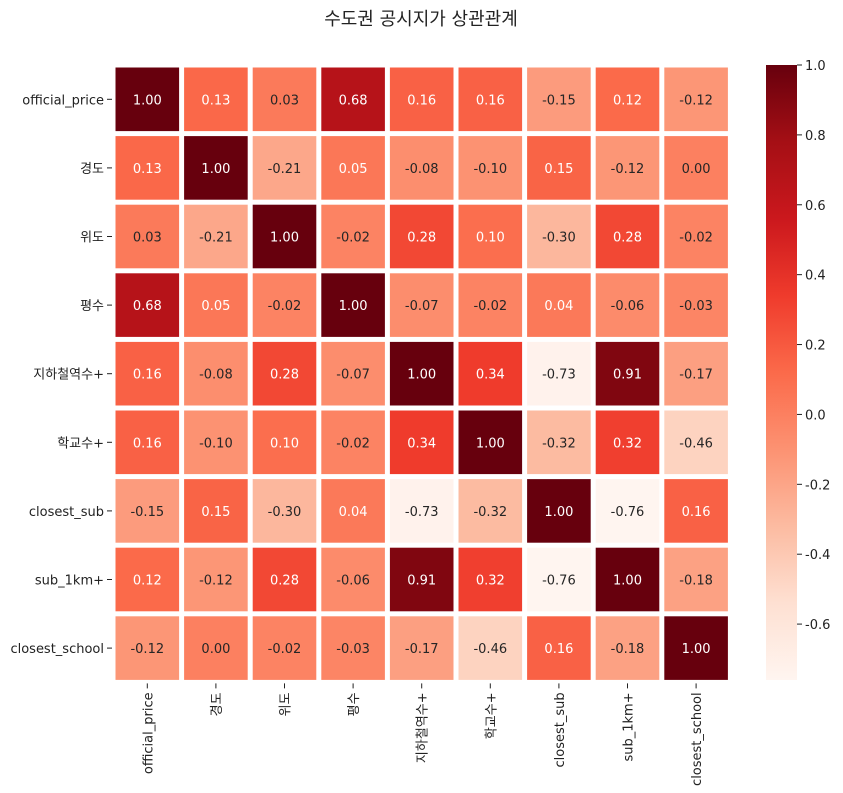 The image size is (843, 793). I want to click on cell-value-label: 0.68, so click(147, 306).